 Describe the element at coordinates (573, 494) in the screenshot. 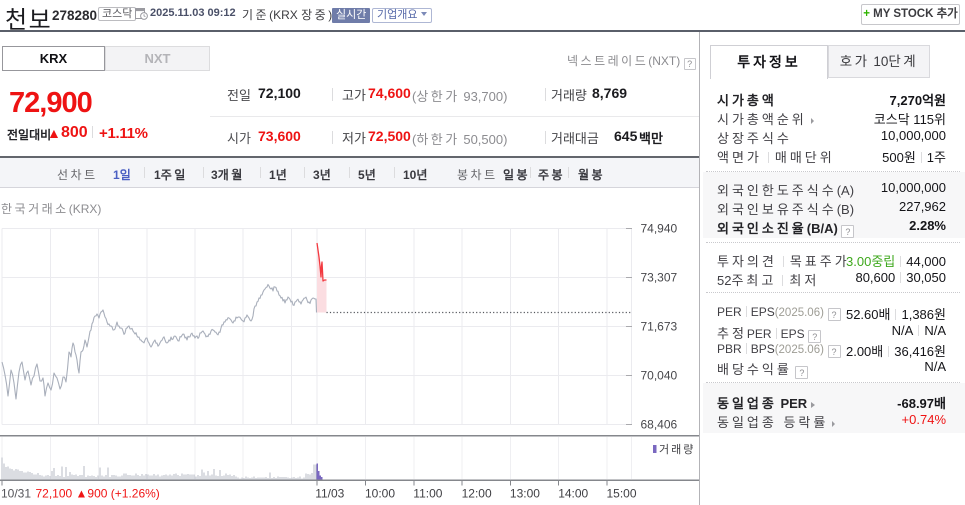

I see `svg-text: 14:00` at that location.